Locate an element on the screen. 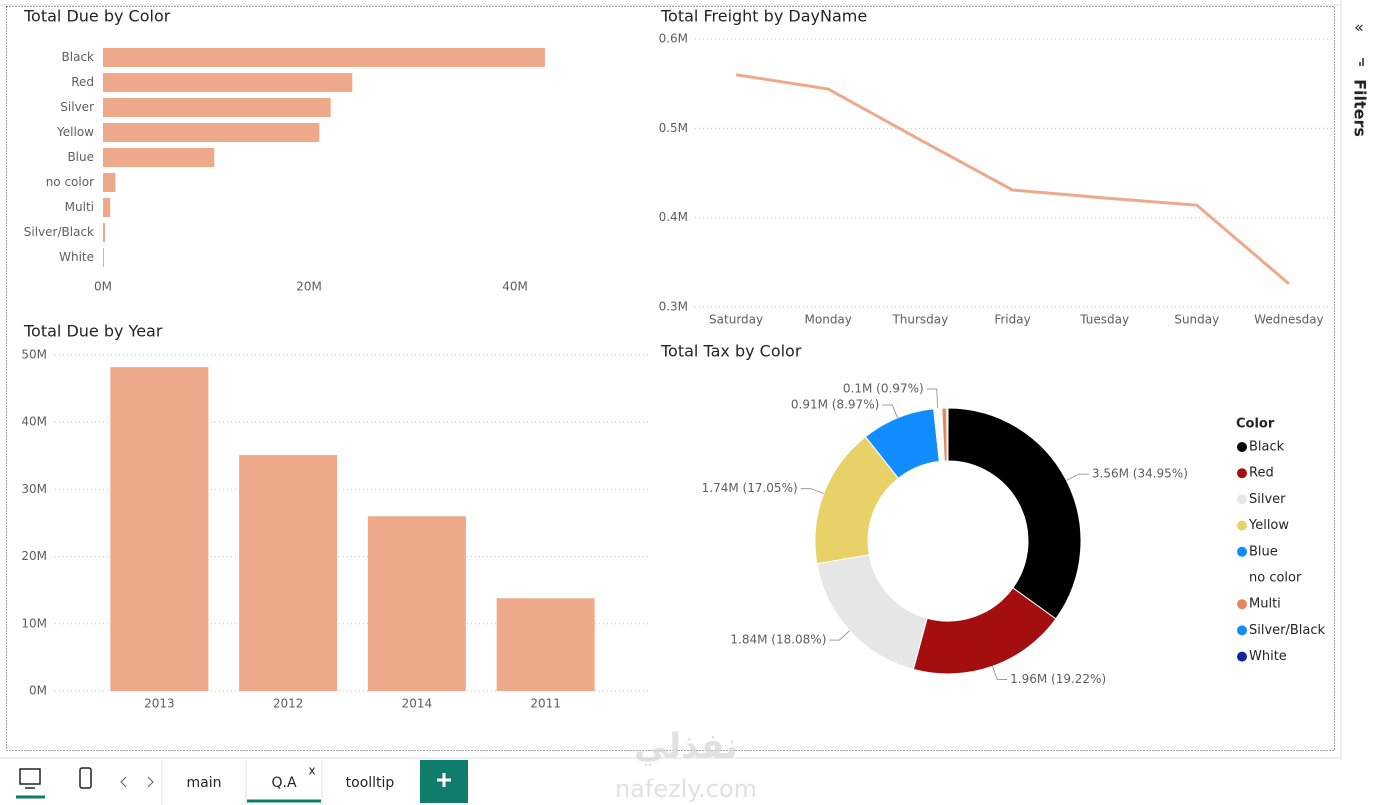 The image size is (1373, 805). chart-title: Total Due by Color is located at coordinates (97, 16).